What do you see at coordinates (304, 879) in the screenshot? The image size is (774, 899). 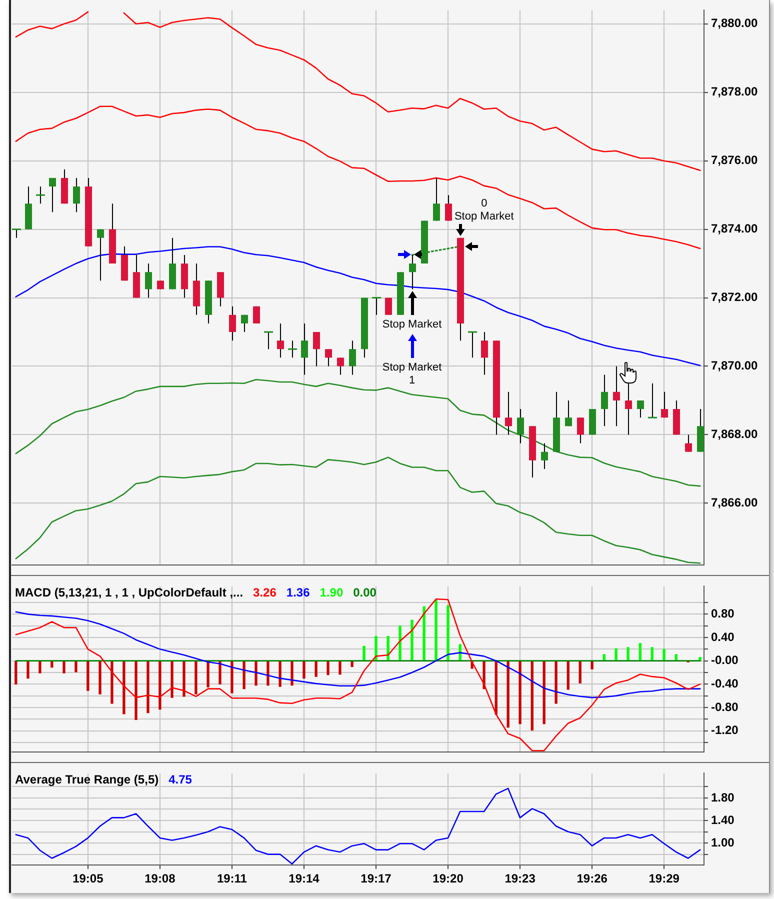 I see `x-tick-label: 19:14` at bounding box center [304, 879].